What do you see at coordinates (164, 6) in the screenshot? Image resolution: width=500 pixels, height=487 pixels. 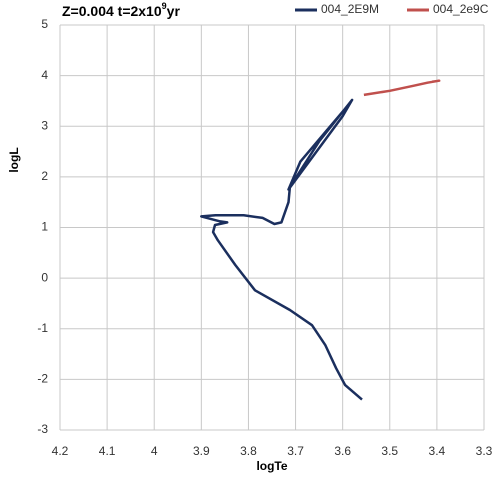 I see `title-superscript: 9` at bounding box center [164, 6].